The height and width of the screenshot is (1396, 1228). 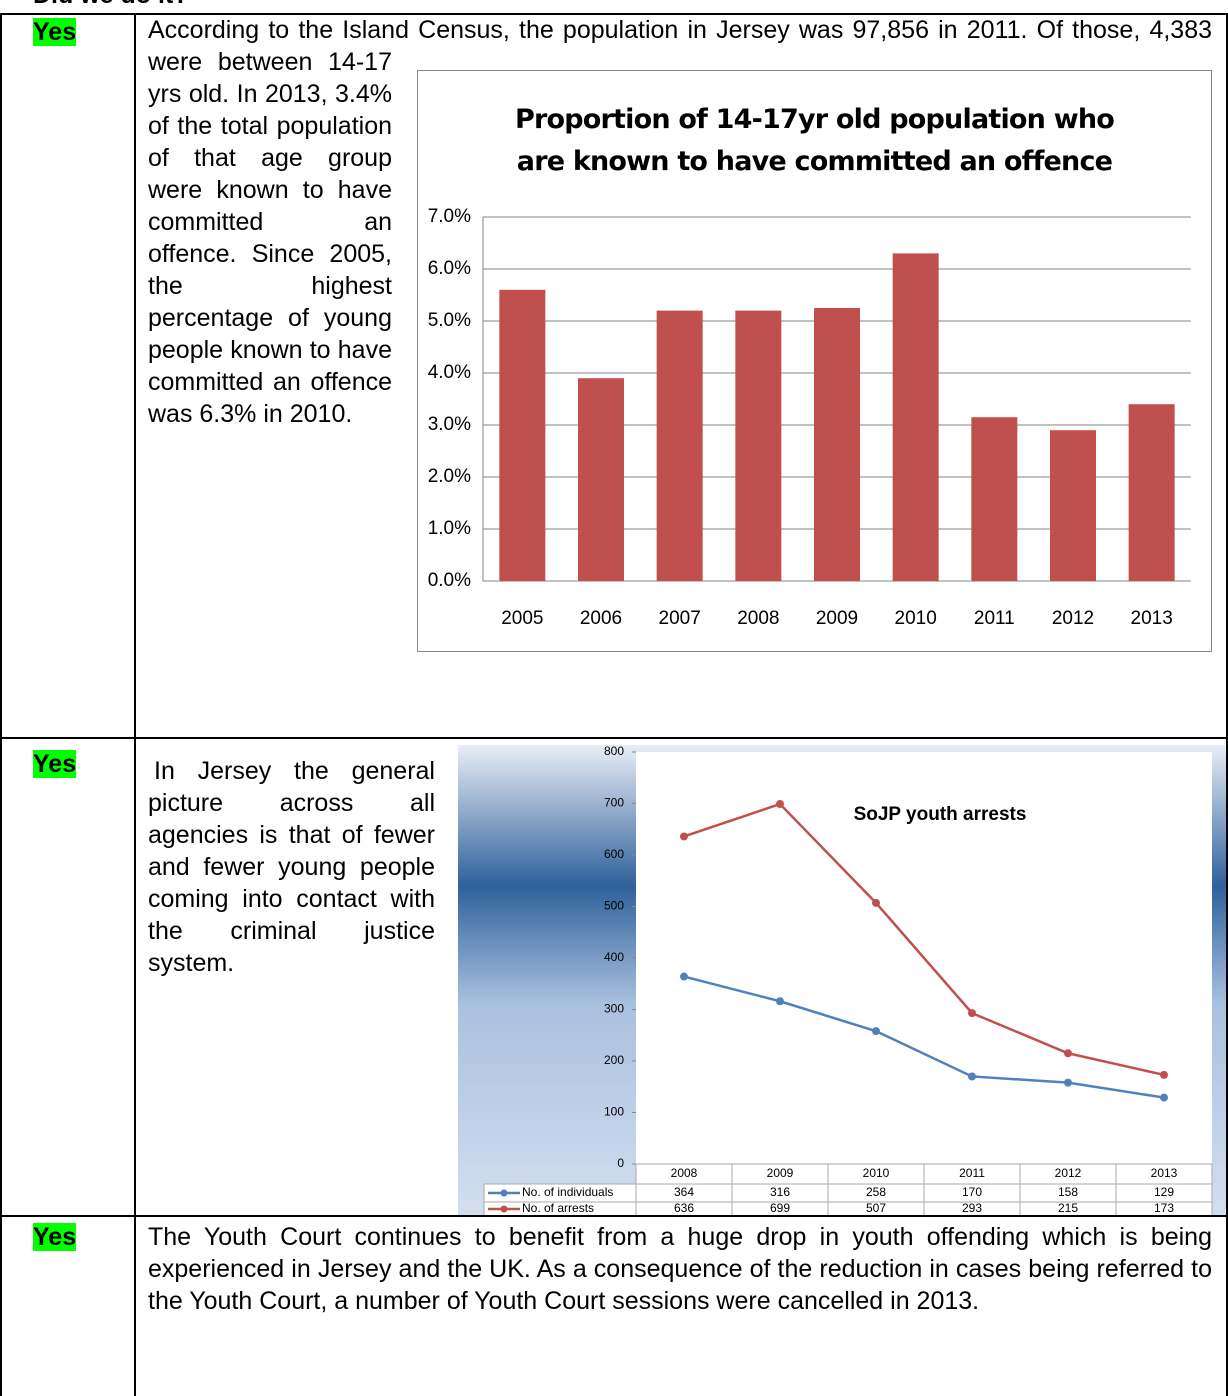 What do you see at coordinates (449, 372) in the screenshot?
I see `y-tick-label: 4.0%` at bounding box center [449, 372].